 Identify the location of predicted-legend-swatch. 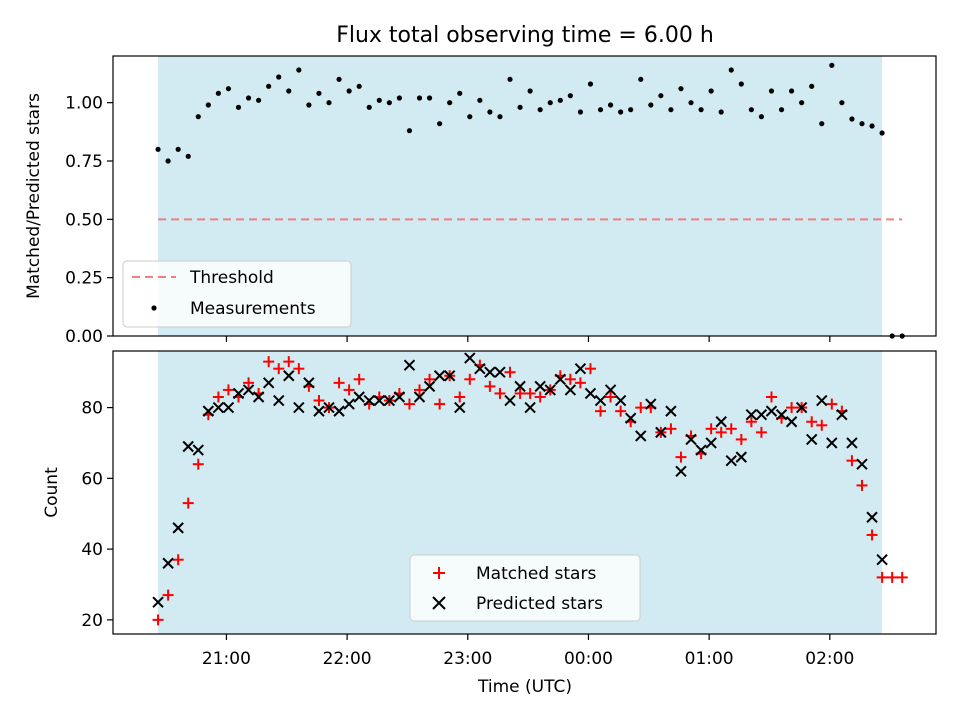
(439, 603).